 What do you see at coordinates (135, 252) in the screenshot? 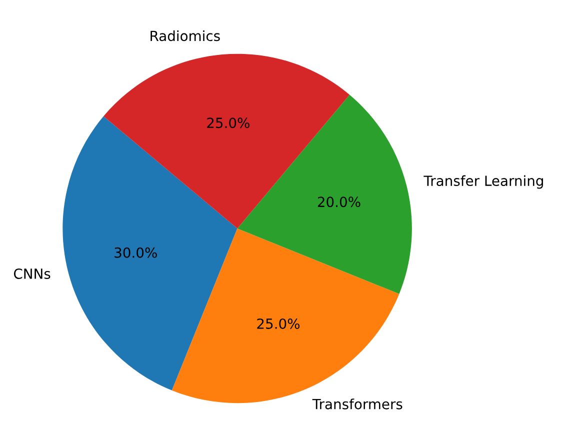
I see `data-label: 30.0%` at bounding box center [135, 252].